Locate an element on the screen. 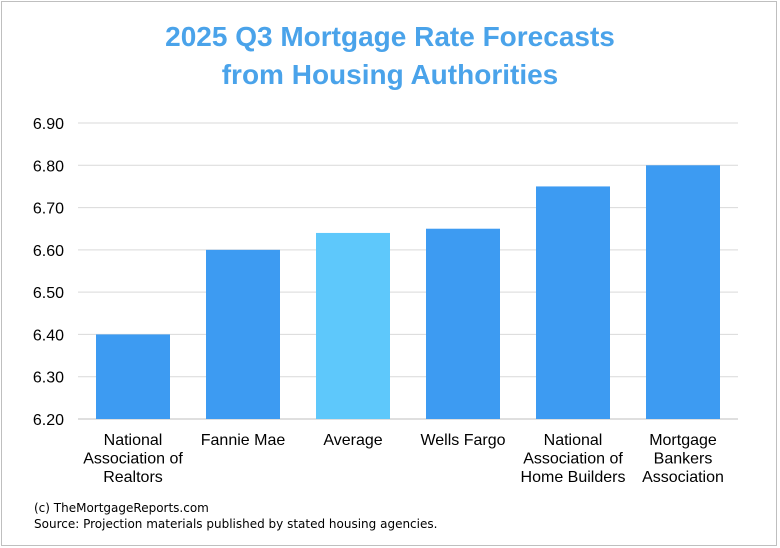 The height and width of the screenshot is (548, 780). y-tick-label: 6.60 is located at coordinates (48, 251).